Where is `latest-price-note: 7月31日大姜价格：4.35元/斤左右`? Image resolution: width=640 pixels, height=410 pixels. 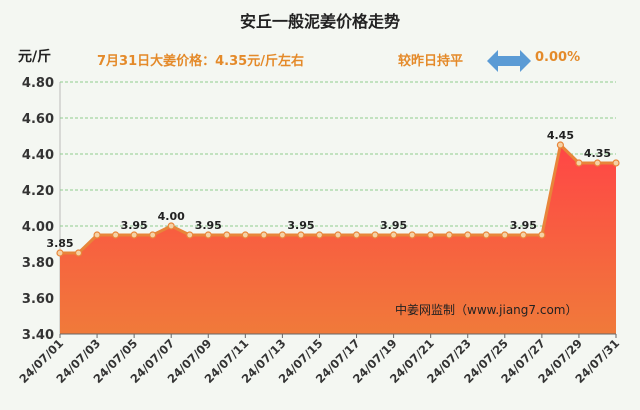 latest-price-note: 7月31日大姜价格：4.35元/斤左右 is located at coordinates (200, 61).